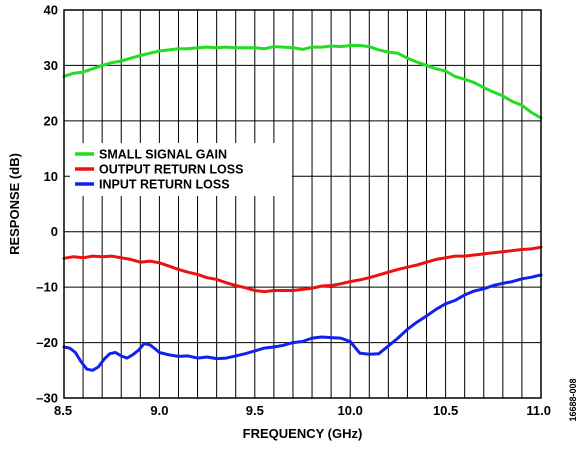 The image size is (585, 453). Describe the element at coordinates (350, 410) in the screenshot. I see `x-tick-label: 10.0` at that location.